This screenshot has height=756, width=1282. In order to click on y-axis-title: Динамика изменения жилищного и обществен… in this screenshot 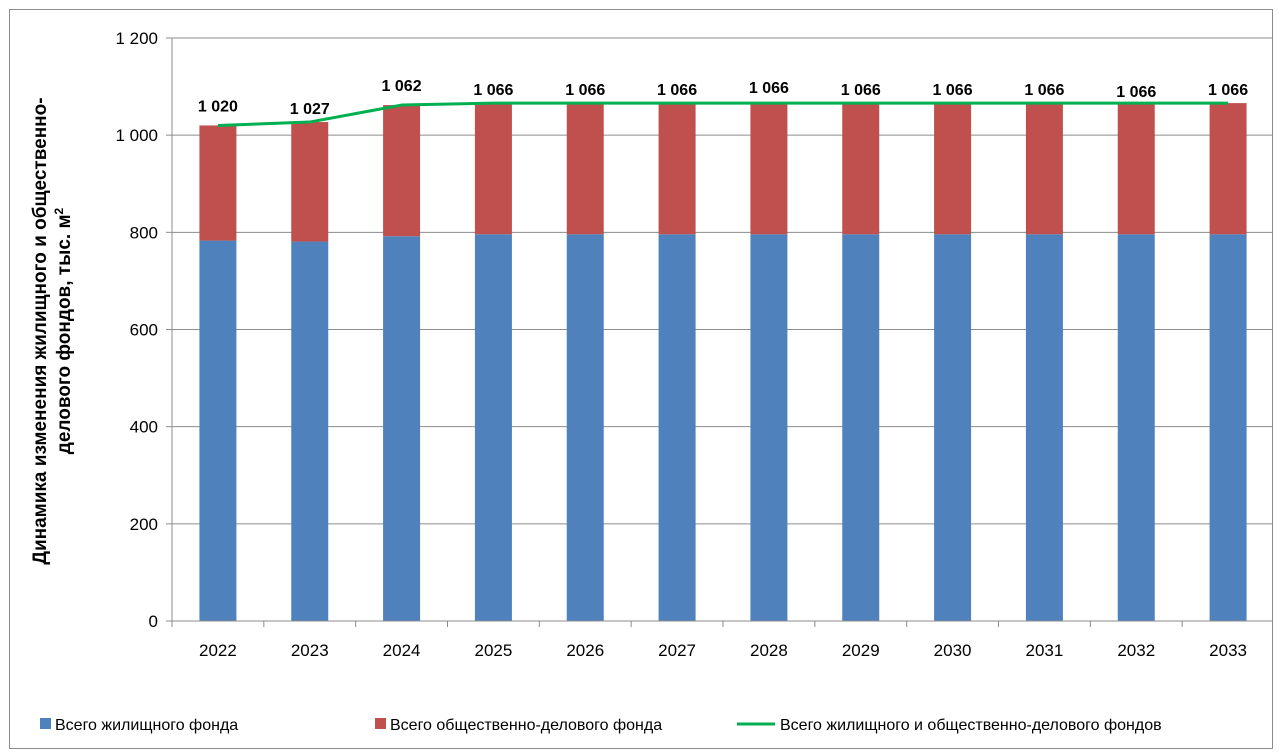, I will do `click(52, 330)`.